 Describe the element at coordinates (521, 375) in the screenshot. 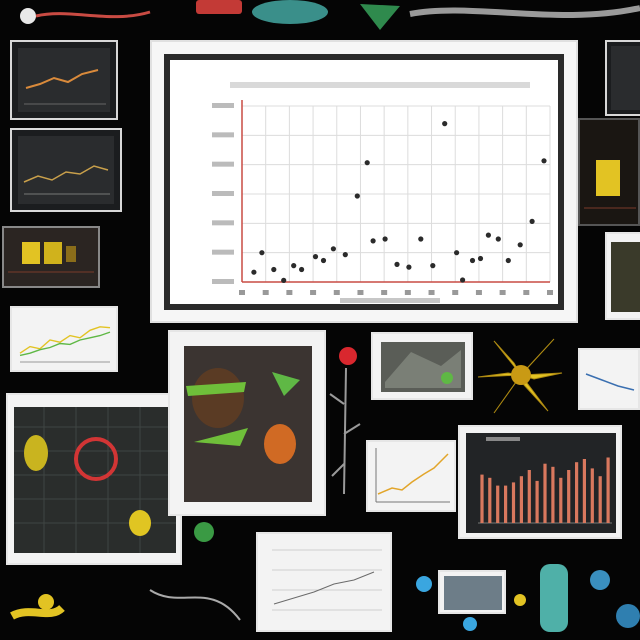

I see `flower-icon` at that location.